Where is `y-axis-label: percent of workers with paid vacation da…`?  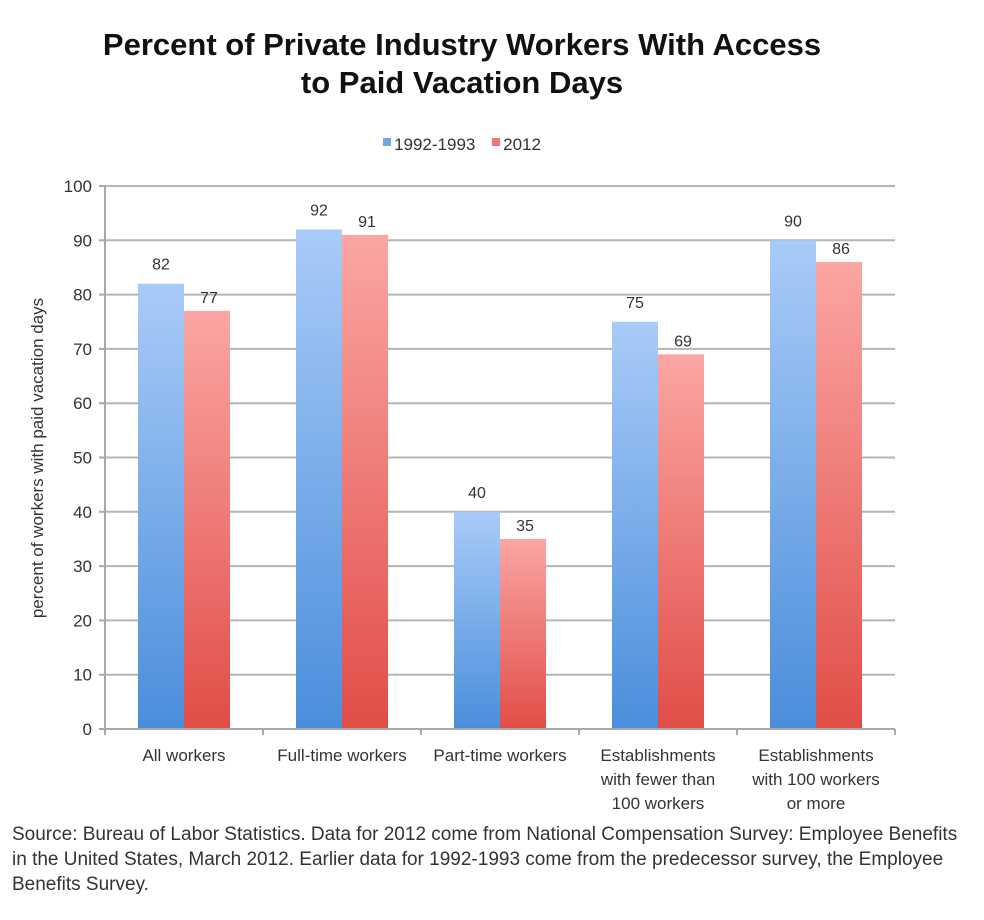 y-axis-label: percent of workers with paid vacation da… is located at coordinates (37, 458).